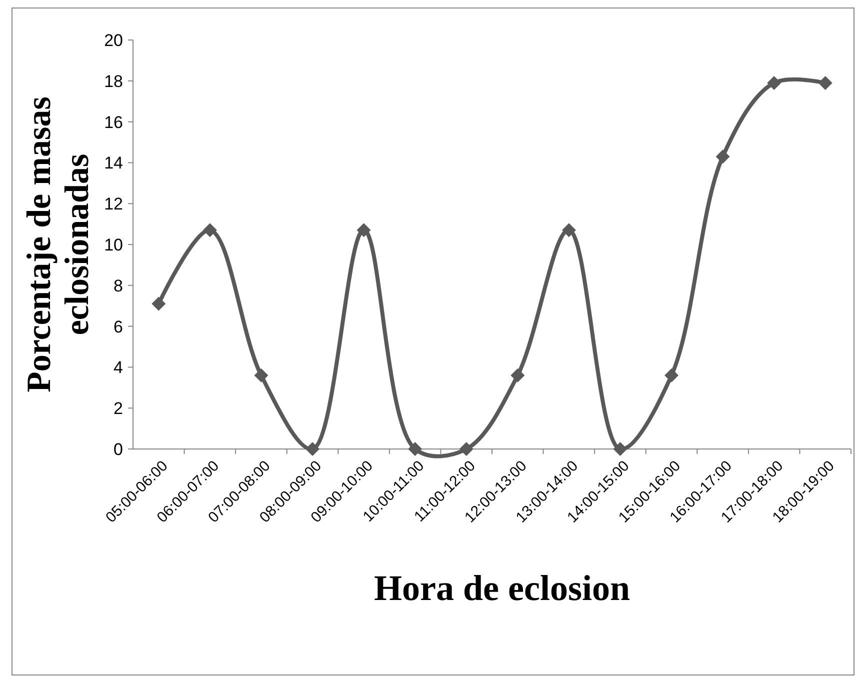 This screenshot has height=683, width=862. I want to click on y-tick-label: 10, so click(113, 244).